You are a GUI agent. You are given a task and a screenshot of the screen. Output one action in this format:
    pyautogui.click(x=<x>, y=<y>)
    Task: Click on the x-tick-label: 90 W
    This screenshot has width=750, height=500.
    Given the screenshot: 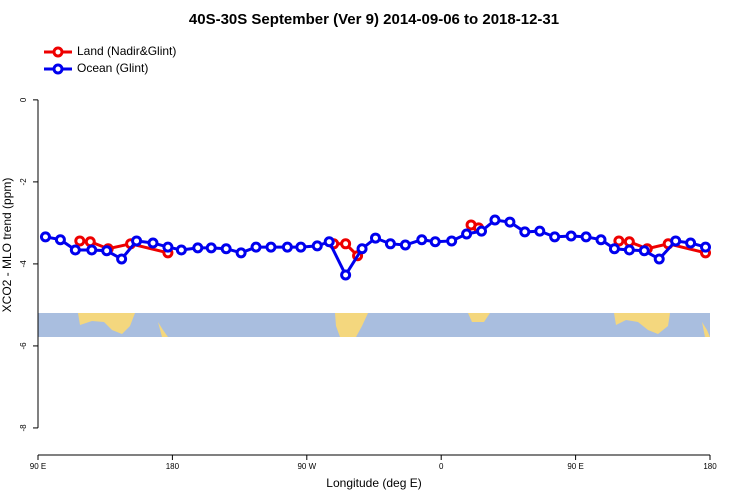 What is the action you would take?
    pyautogui.click(x=306, y=466)
    